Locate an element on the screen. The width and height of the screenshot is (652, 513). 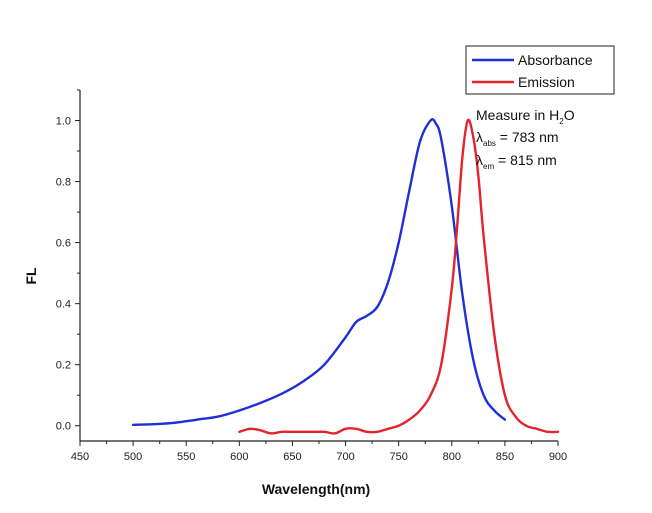
x-tick-label: 650 is located at coordinates (292, 457).